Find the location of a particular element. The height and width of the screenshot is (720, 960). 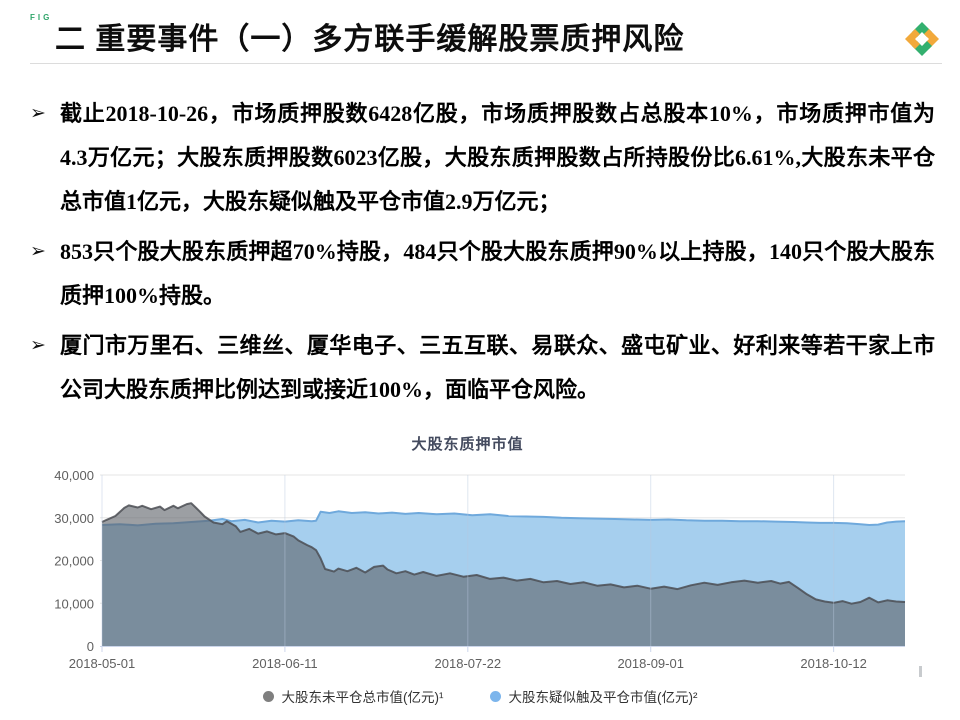

page-title: 二 重要事件（一）多方联手缓解股票质押风险 is located at coordinates (370, 39).